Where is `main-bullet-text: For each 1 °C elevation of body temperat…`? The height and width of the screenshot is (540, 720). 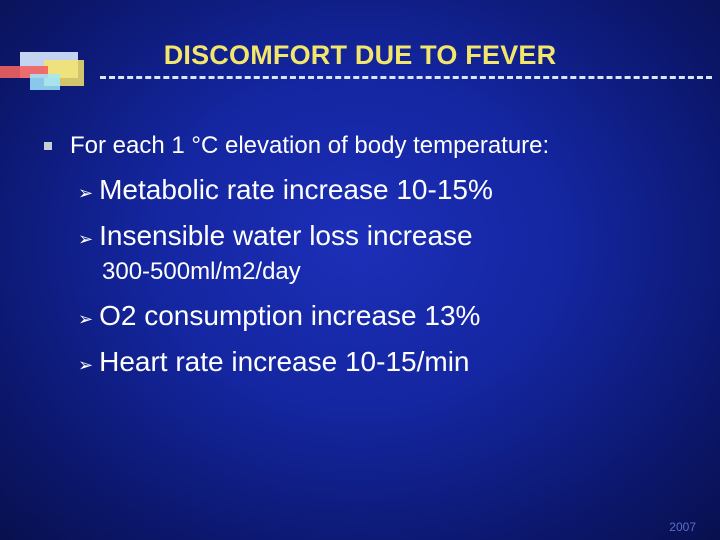 main-bullet-text: For each 1 °C elevation of body temperat… is located at coordinates (310, 145).